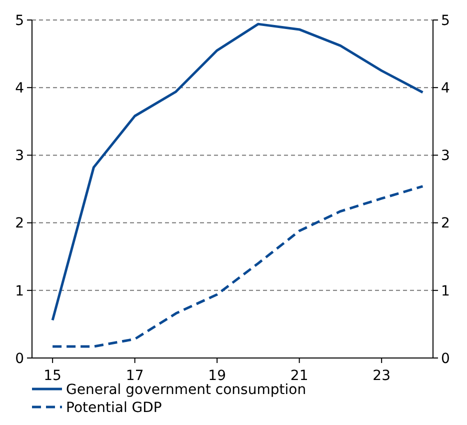 This screenshot has height=425, width=467. What do you see at coordinates (19, 88) in the screenshot?
I see `y-tick-label: 4` at bounding box center [19, 88].